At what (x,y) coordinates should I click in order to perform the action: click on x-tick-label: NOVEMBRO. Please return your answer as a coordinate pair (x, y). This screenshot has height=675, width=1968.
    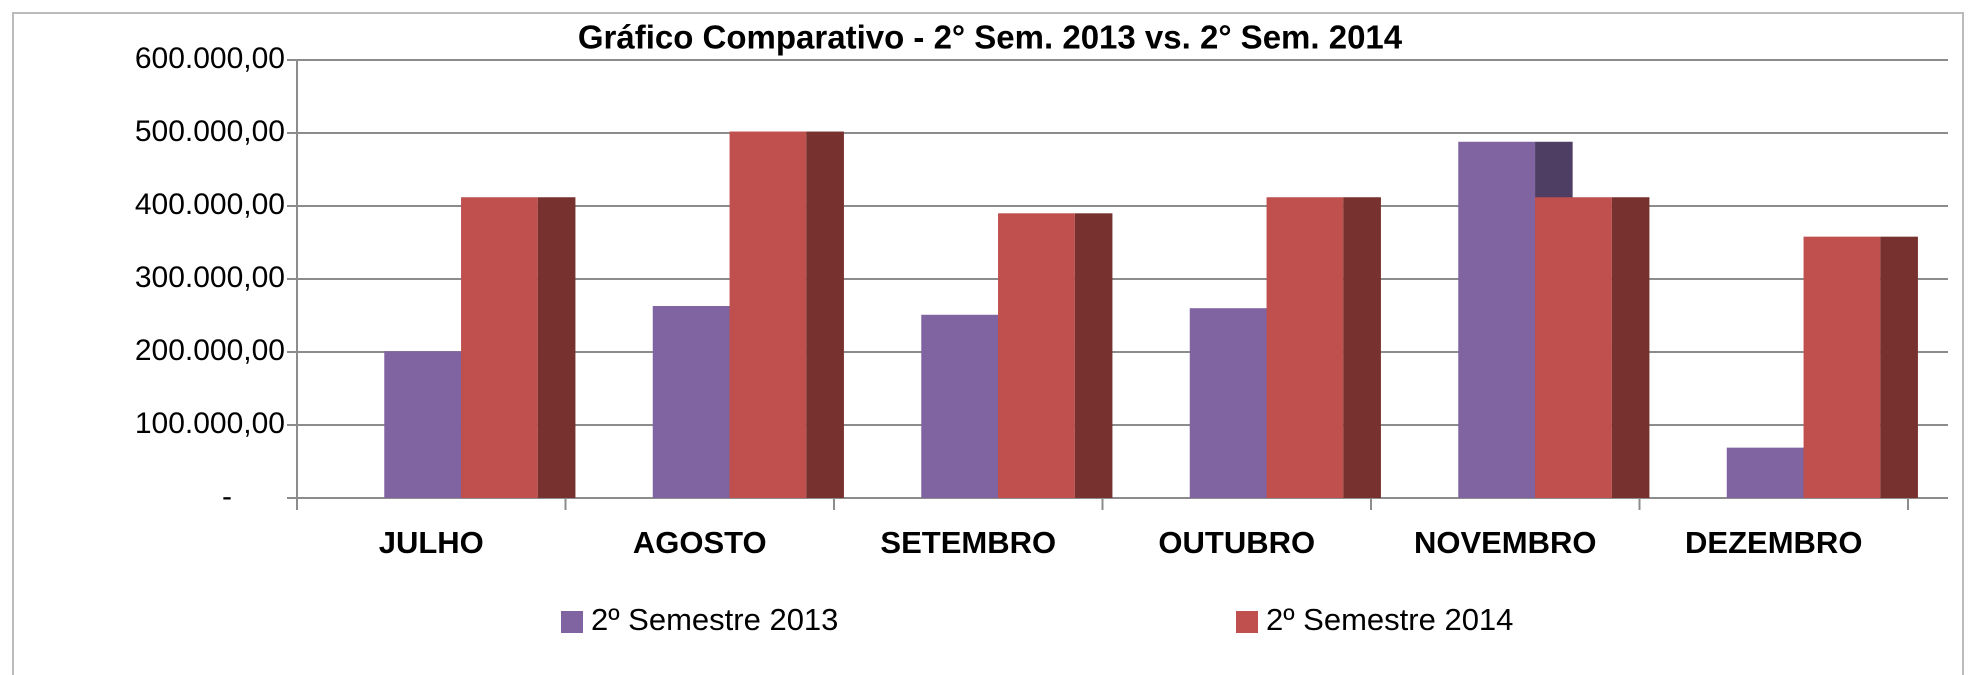
    Looking at the image, I should click on (1505, 542).